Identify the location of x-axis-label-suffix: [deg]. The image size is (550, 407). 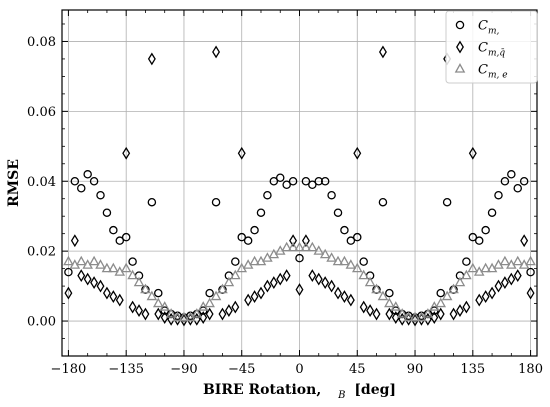
(375, 390).